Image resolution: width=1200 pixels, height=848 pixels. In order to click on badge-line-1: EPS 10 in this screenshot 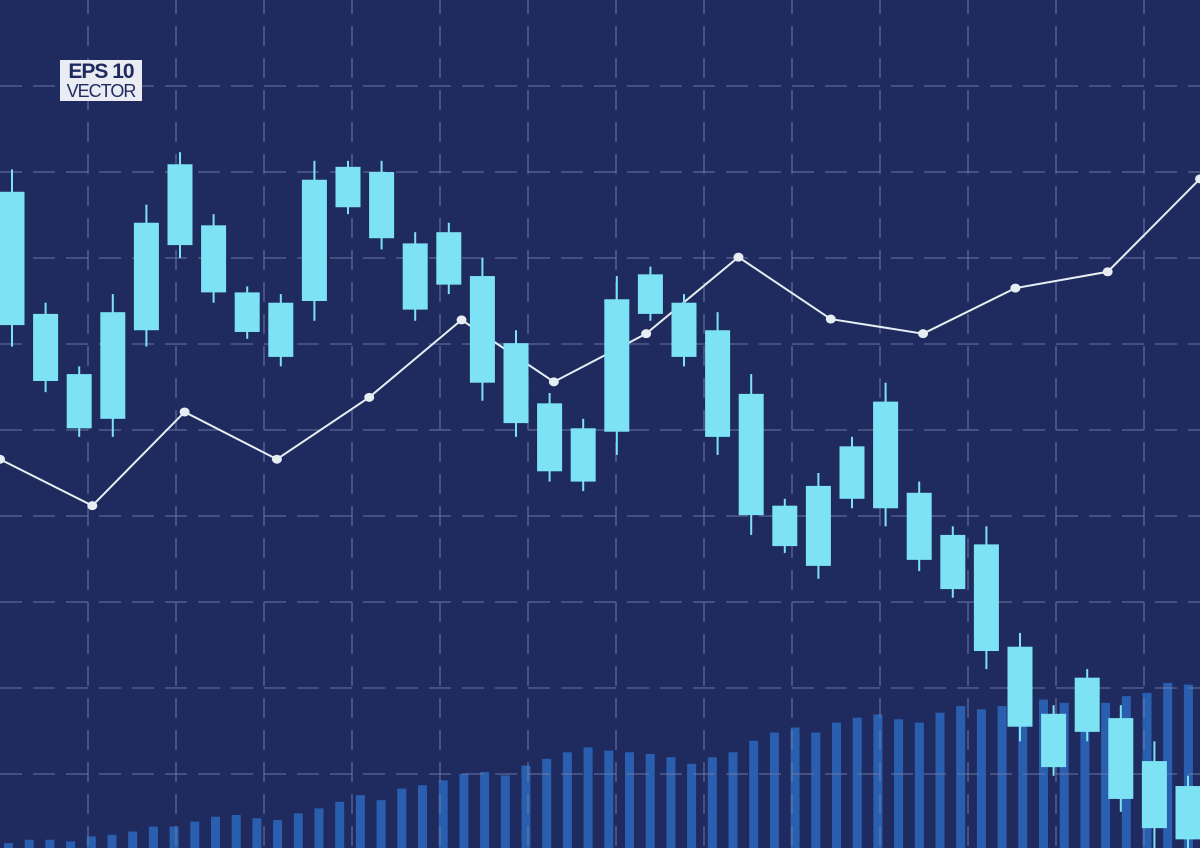, I will do `click(101, 71)`.